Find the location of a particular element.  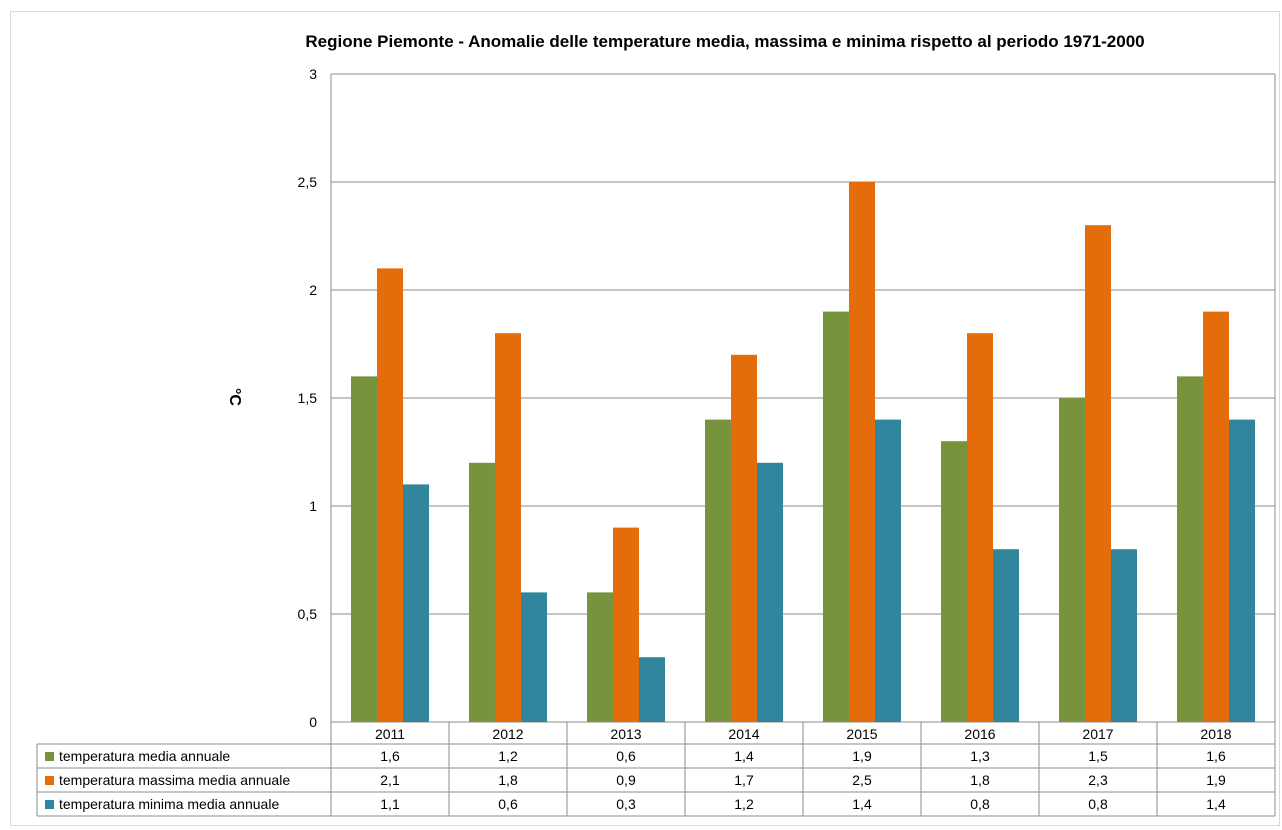

y-tick-label: 0 is located at coordinates (313, 722).